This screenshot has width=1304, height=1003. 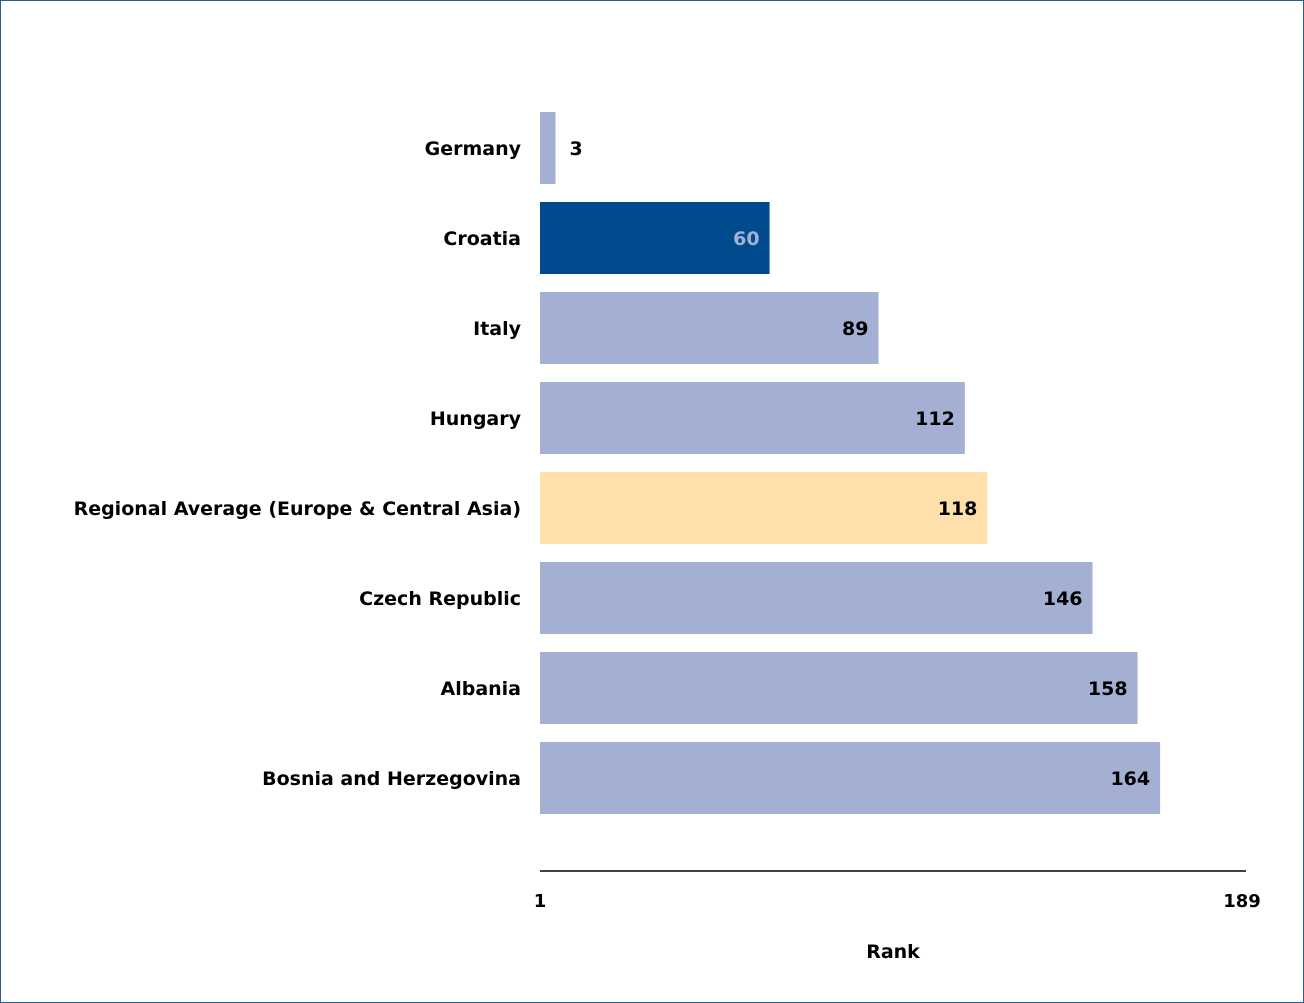 What do you see at coordinates (297, 509) in the screenshot?
I see `category-label-4: Regional Average (Europe & Central Asia)` at bounding box center [297, 509].